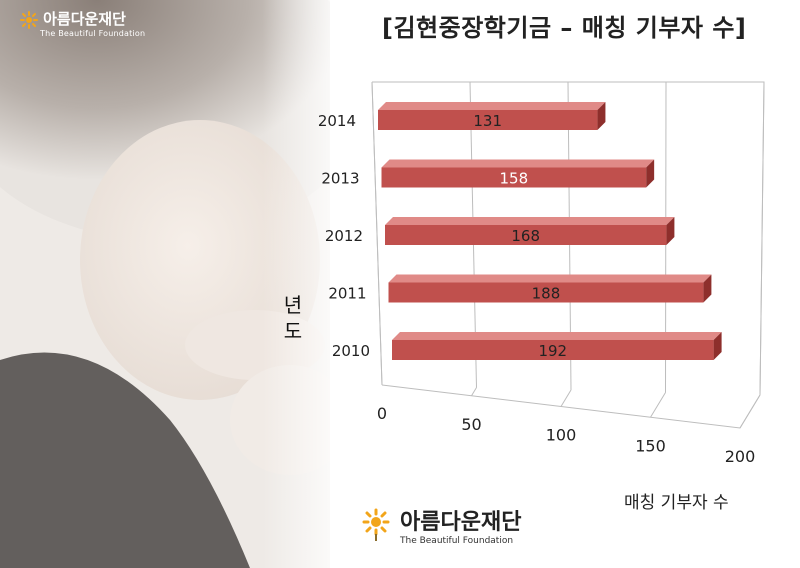  What do you see at coordinates (93, 33) in the screenshot?
I see `logo-top-sub: The Beautiful Foundation` at bounding box center [93, 33].